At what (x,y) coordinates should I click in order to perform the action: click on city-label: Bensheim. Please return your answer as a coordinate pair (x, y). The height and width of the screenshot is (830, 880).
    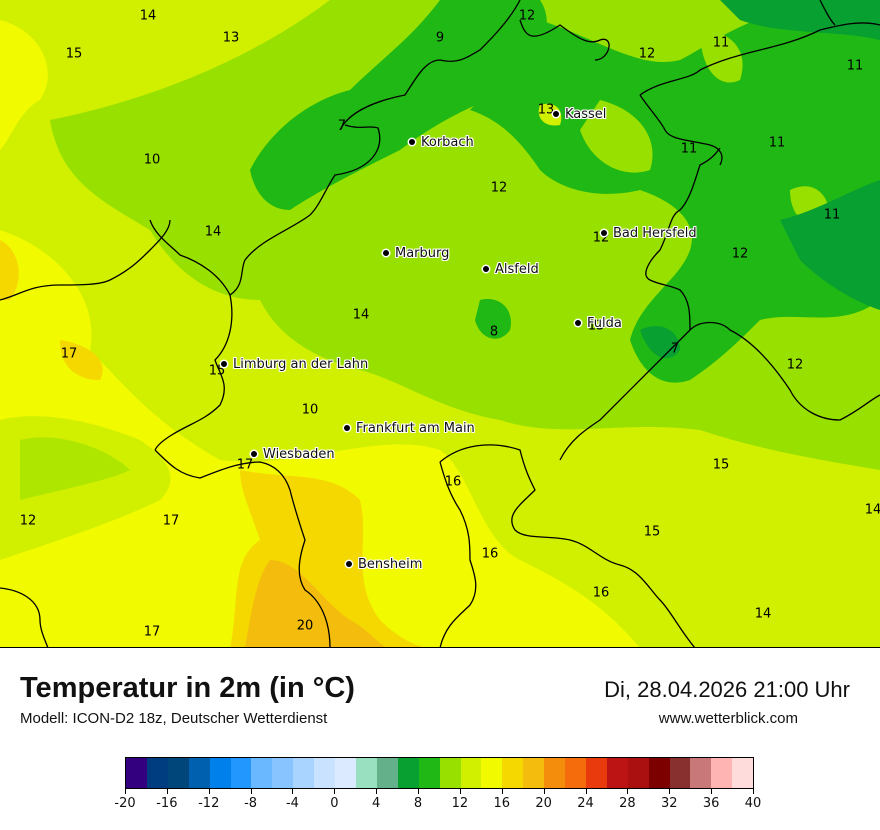
    Looking at the image, I should click on (390, 564).